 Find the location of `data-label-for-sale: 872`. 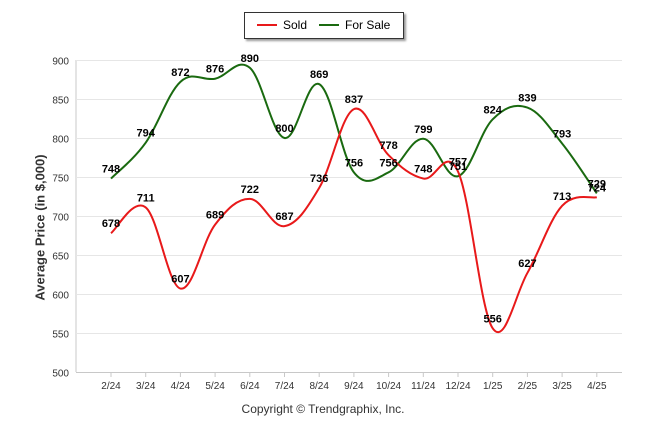

data-label-for-sale: 872 is located at coordinates (180, 73).